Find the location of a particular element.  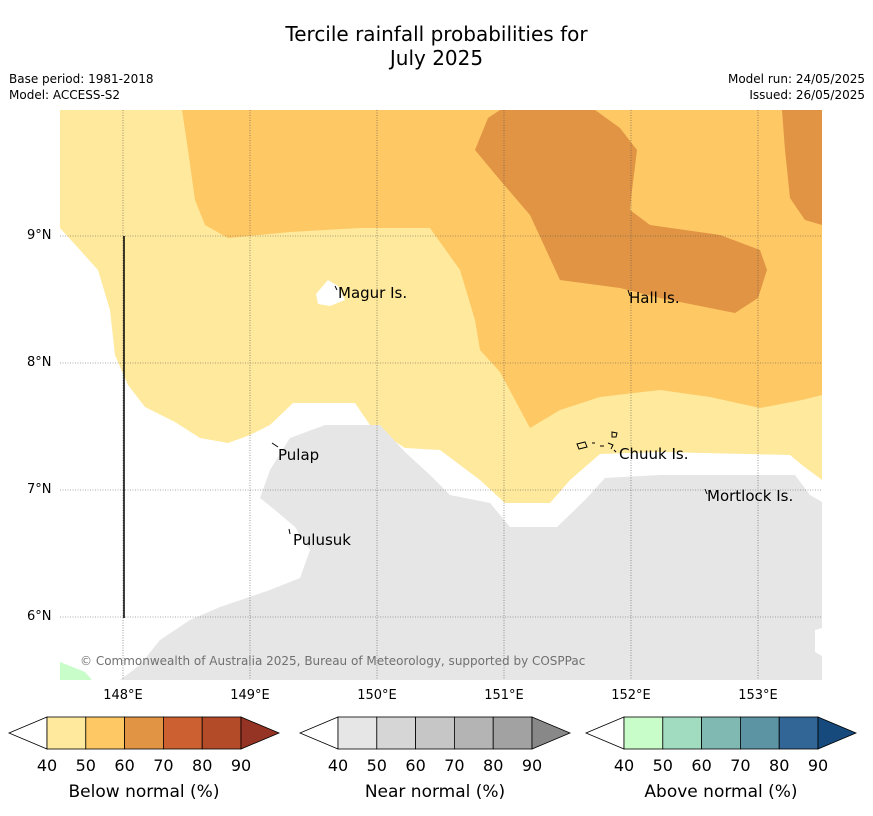

lat-label-6n: 6°N is located at coordinates (39, 616).